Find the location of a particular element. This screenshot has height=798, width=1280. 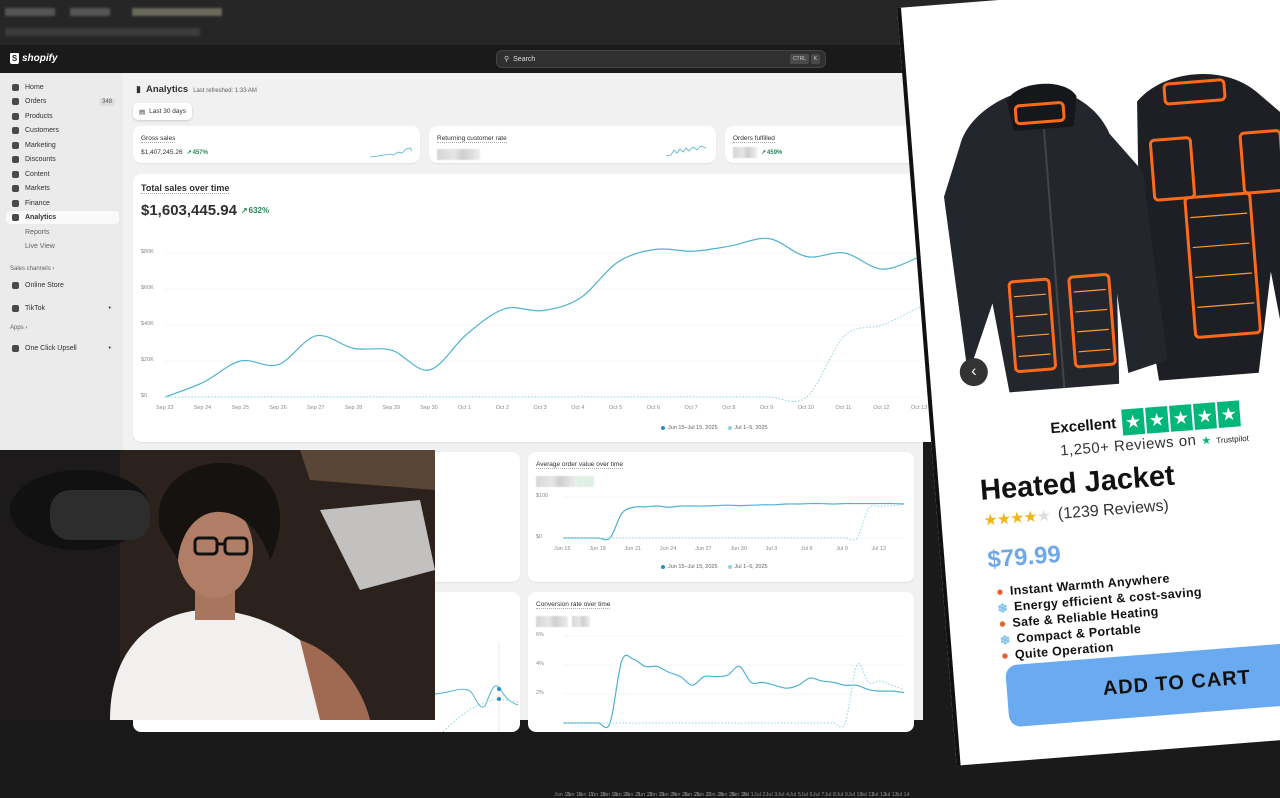

x-tick-label: Jul 2 is located at coordinates (759, 795).